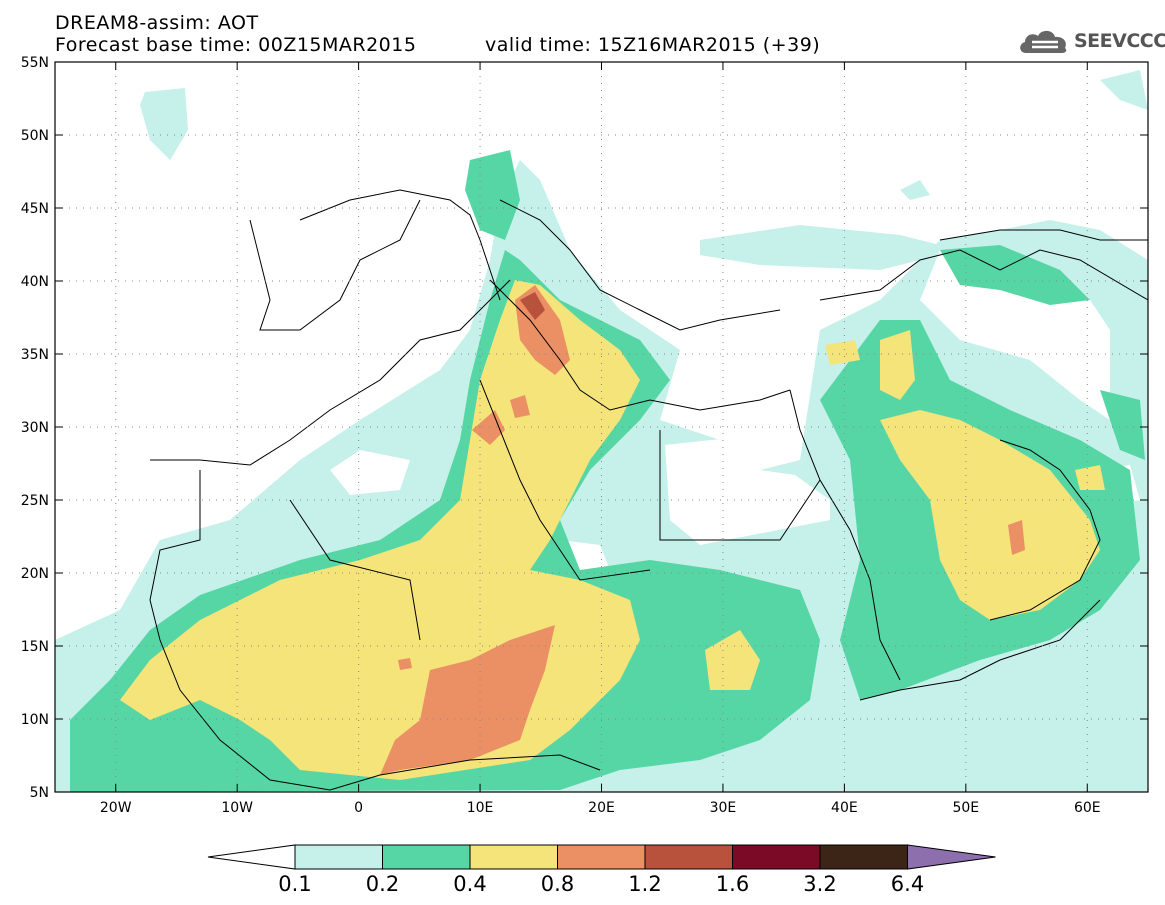  Describe the element at coordinates (653, 45) in the screenshot. I see `valid-time: valid time: 15Z16MAR2015 (+39)` at that location.